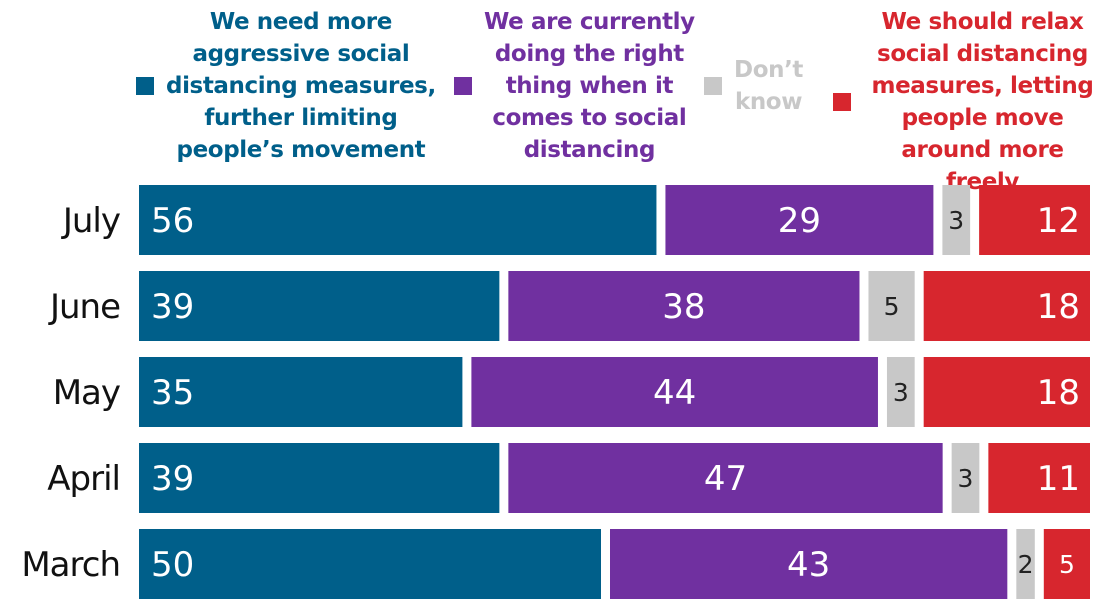  Describe the element at coordinates (172, 221) in the screenshot. I see `data-label: 56` at that location.